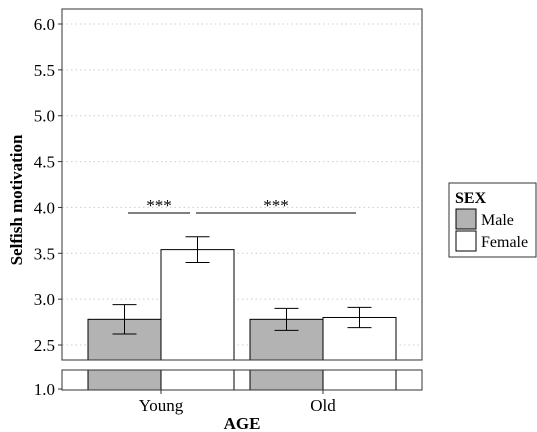  I want to click on y-tick-label: 3.5, so click(44, 253).